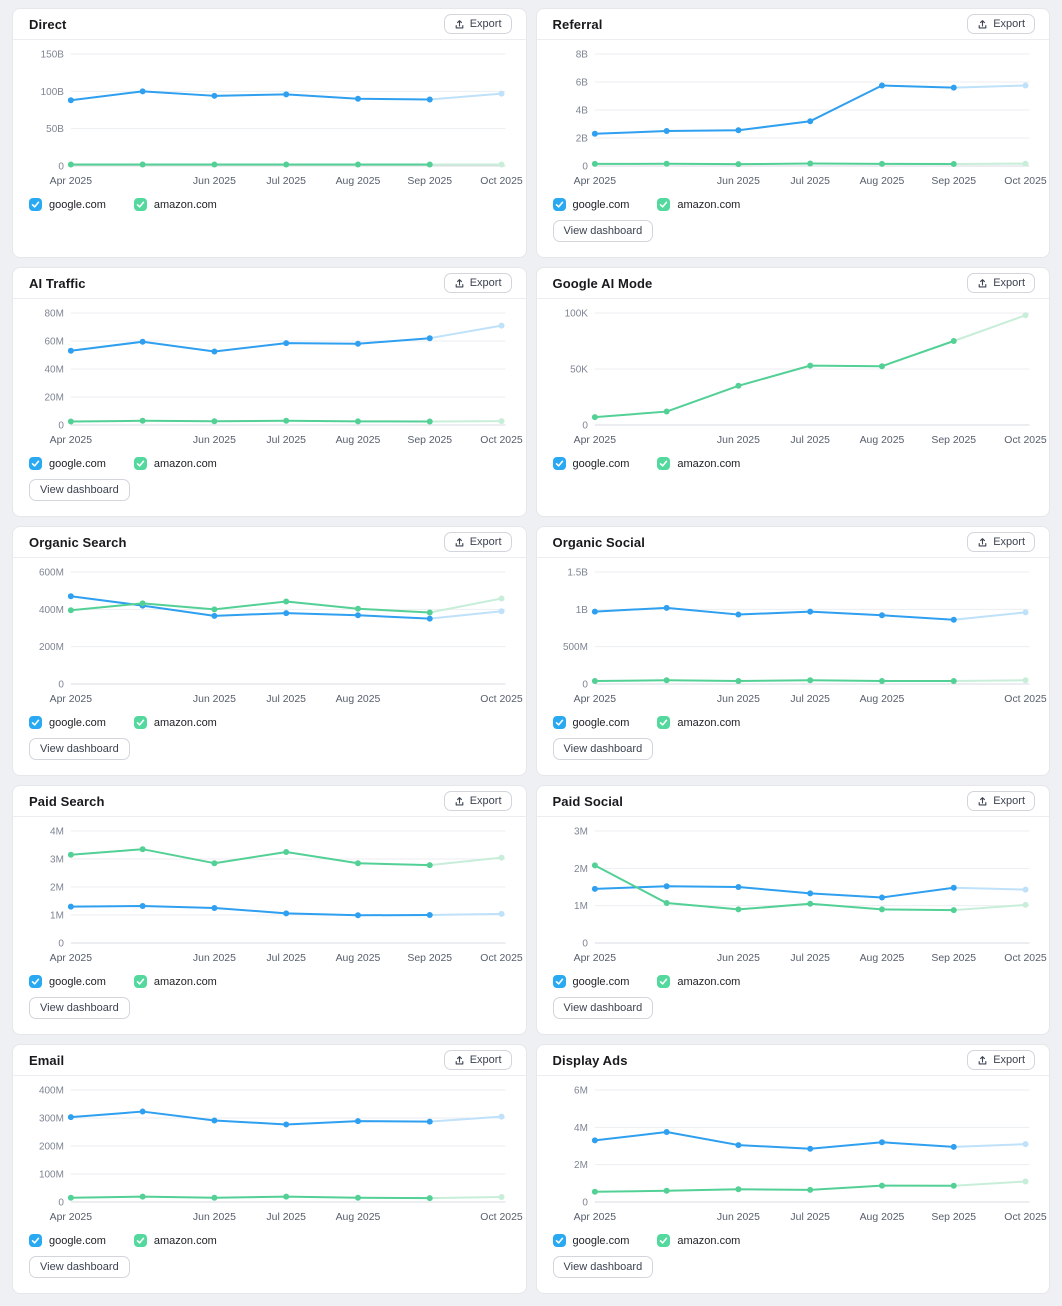  What do you see at coordinates (54, 369) in the screenshot?
I see `svg-text: 40M` at bounding box center [54, 369].